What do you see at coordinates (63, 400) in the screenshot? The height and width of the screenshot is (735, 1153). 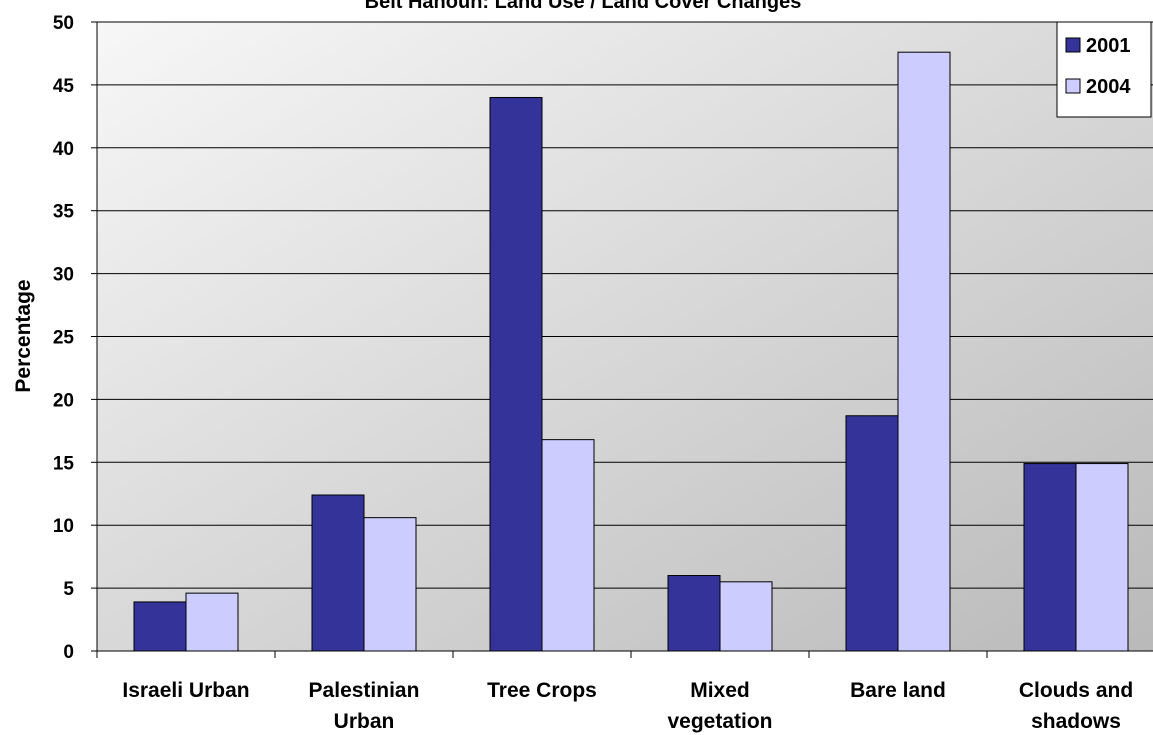 I see `y-tick-label: 20` at bounding box center [63, 400].